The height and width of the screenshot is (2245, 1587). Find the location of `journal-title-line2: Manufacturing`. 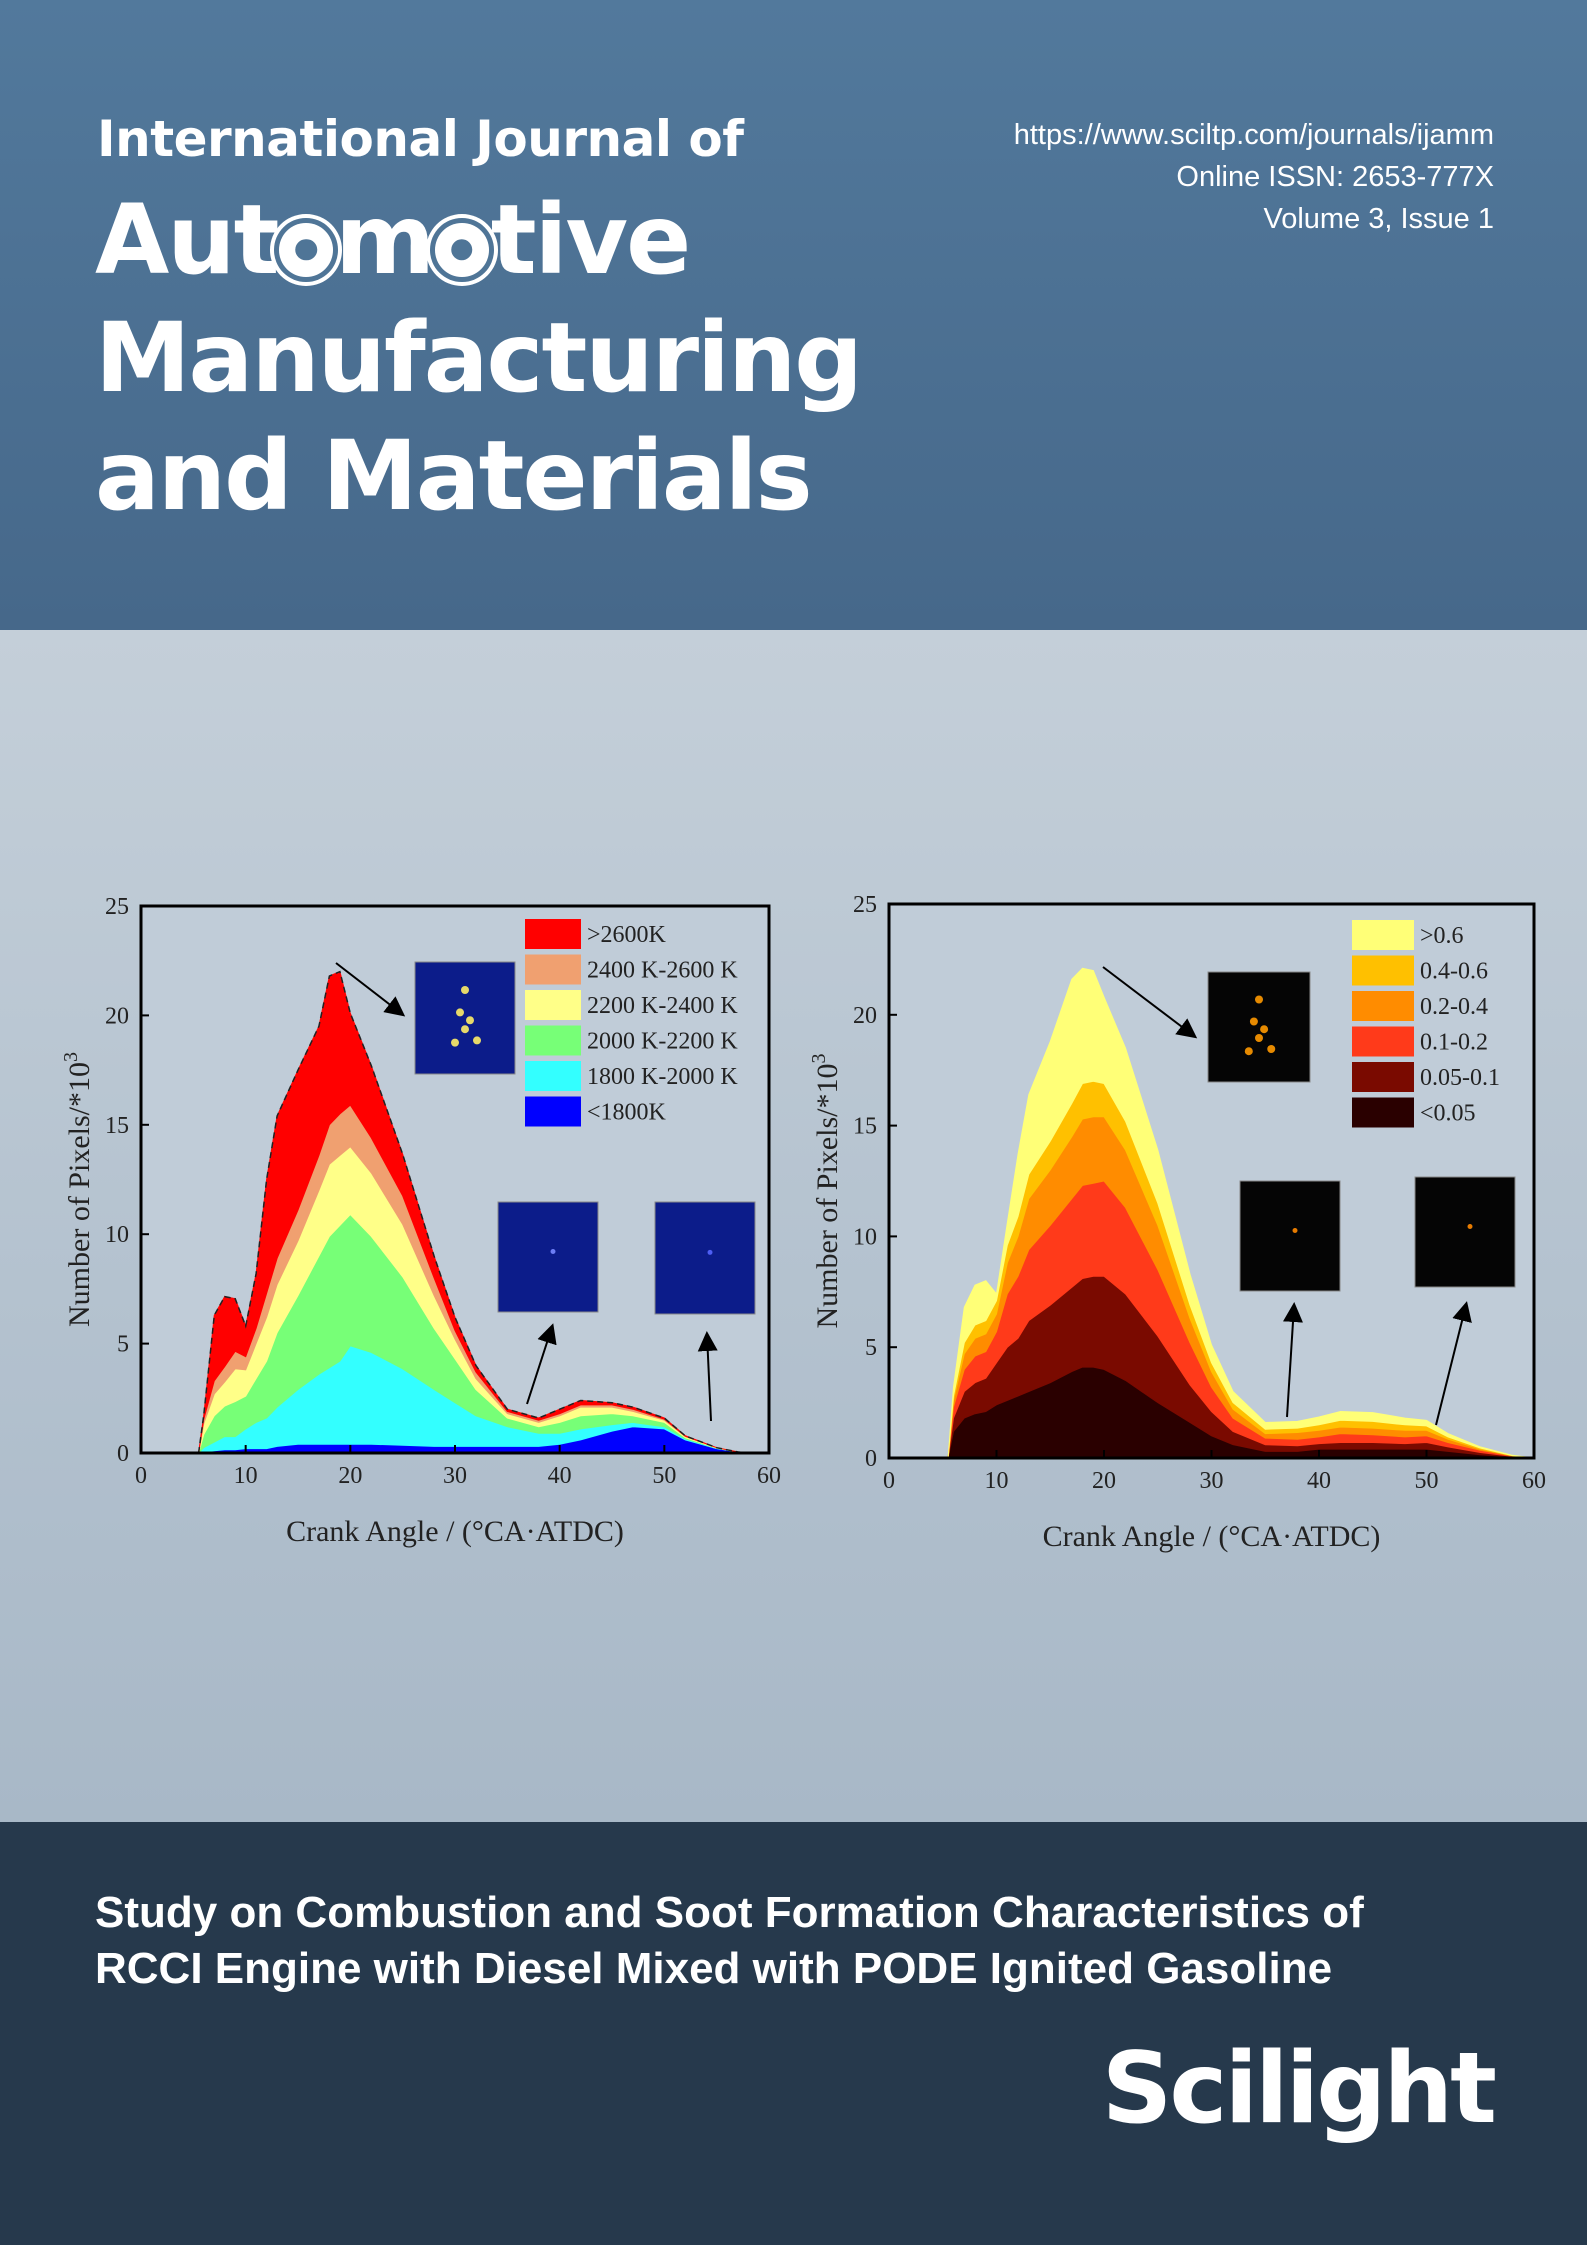

journal-title-line2: Manufacturing is located at coordinates (479, 358).